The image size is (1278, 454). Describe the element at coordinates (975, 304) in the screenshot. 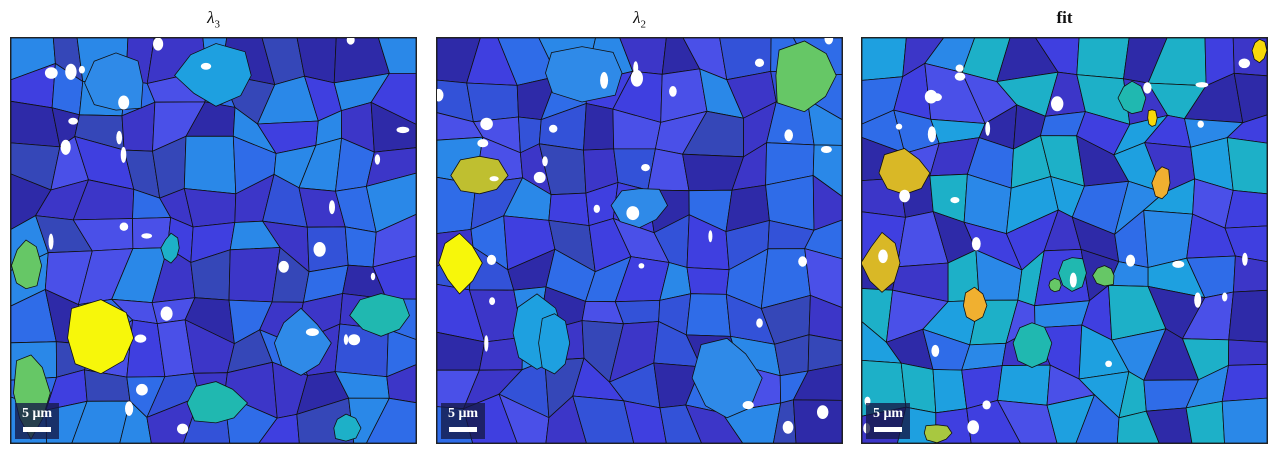

I see `orange-grain` at that location.